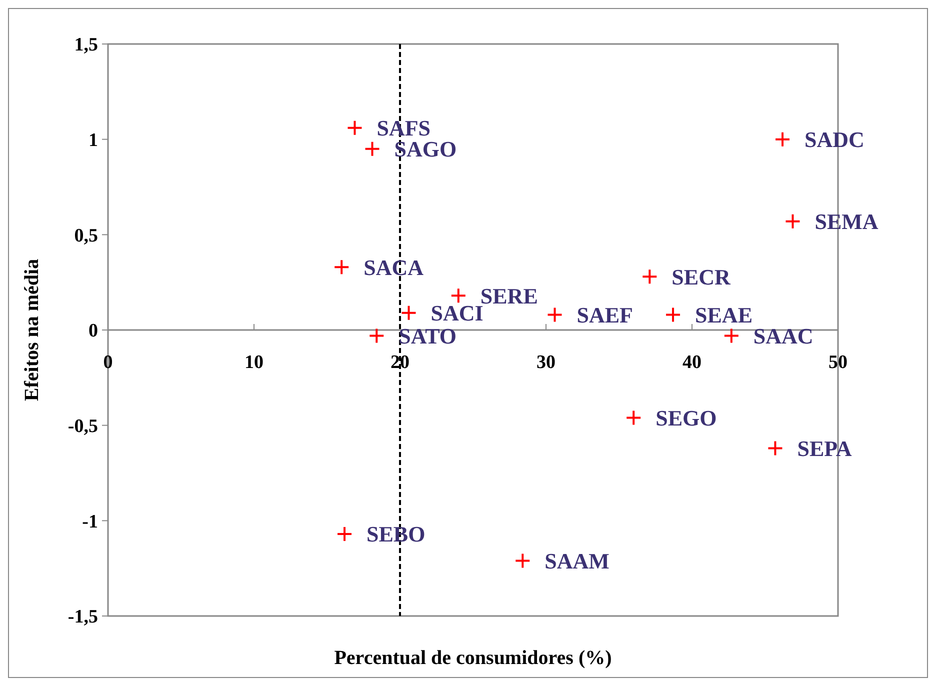  What do you see at coordinates (702, 277) in the screenshot?
I see `annotation: SECR` at bounding box center [702, 277].